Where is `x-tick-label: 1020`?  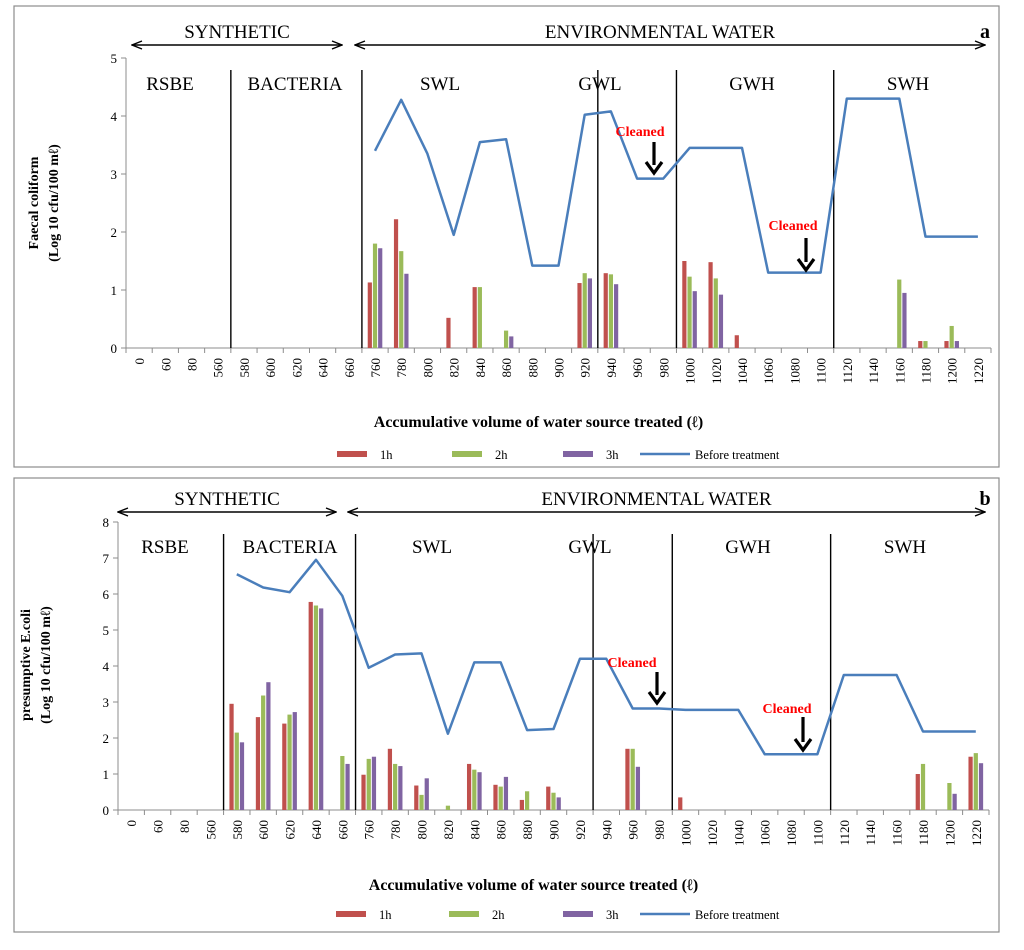 x-tick-label: 1020 is located at coordinates (712, 833).